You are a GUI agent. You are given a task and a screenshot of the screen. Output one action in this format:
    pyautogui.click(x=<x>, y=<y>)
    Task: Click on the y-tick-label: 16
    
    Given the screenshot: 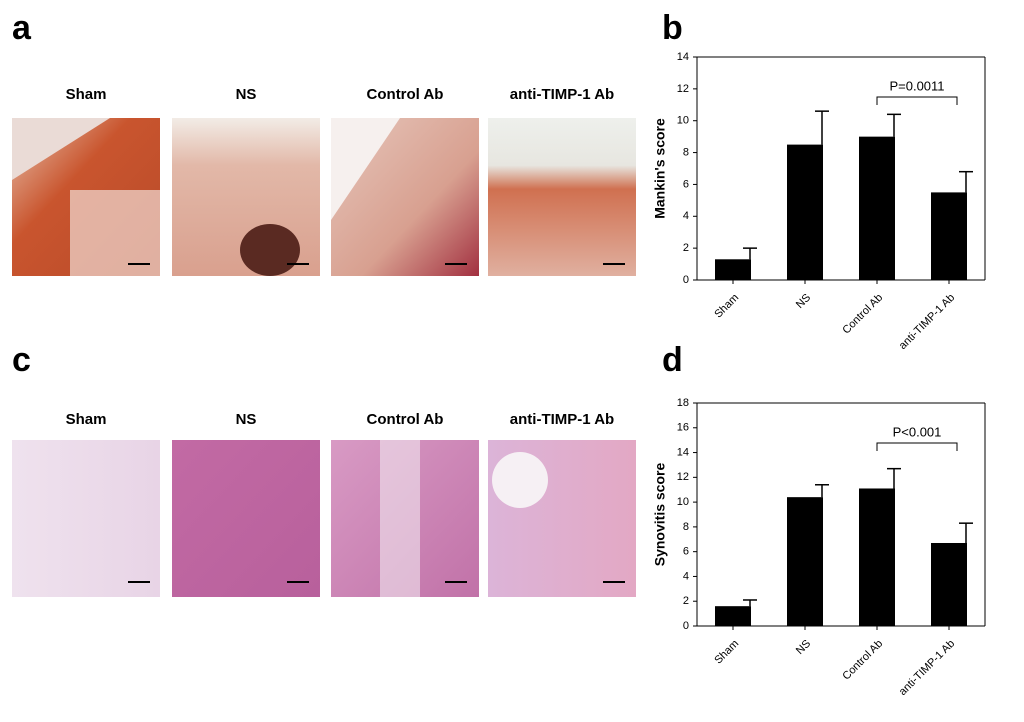 What is the action you would take?
    pyautogui.click(x=683, y=428)
    